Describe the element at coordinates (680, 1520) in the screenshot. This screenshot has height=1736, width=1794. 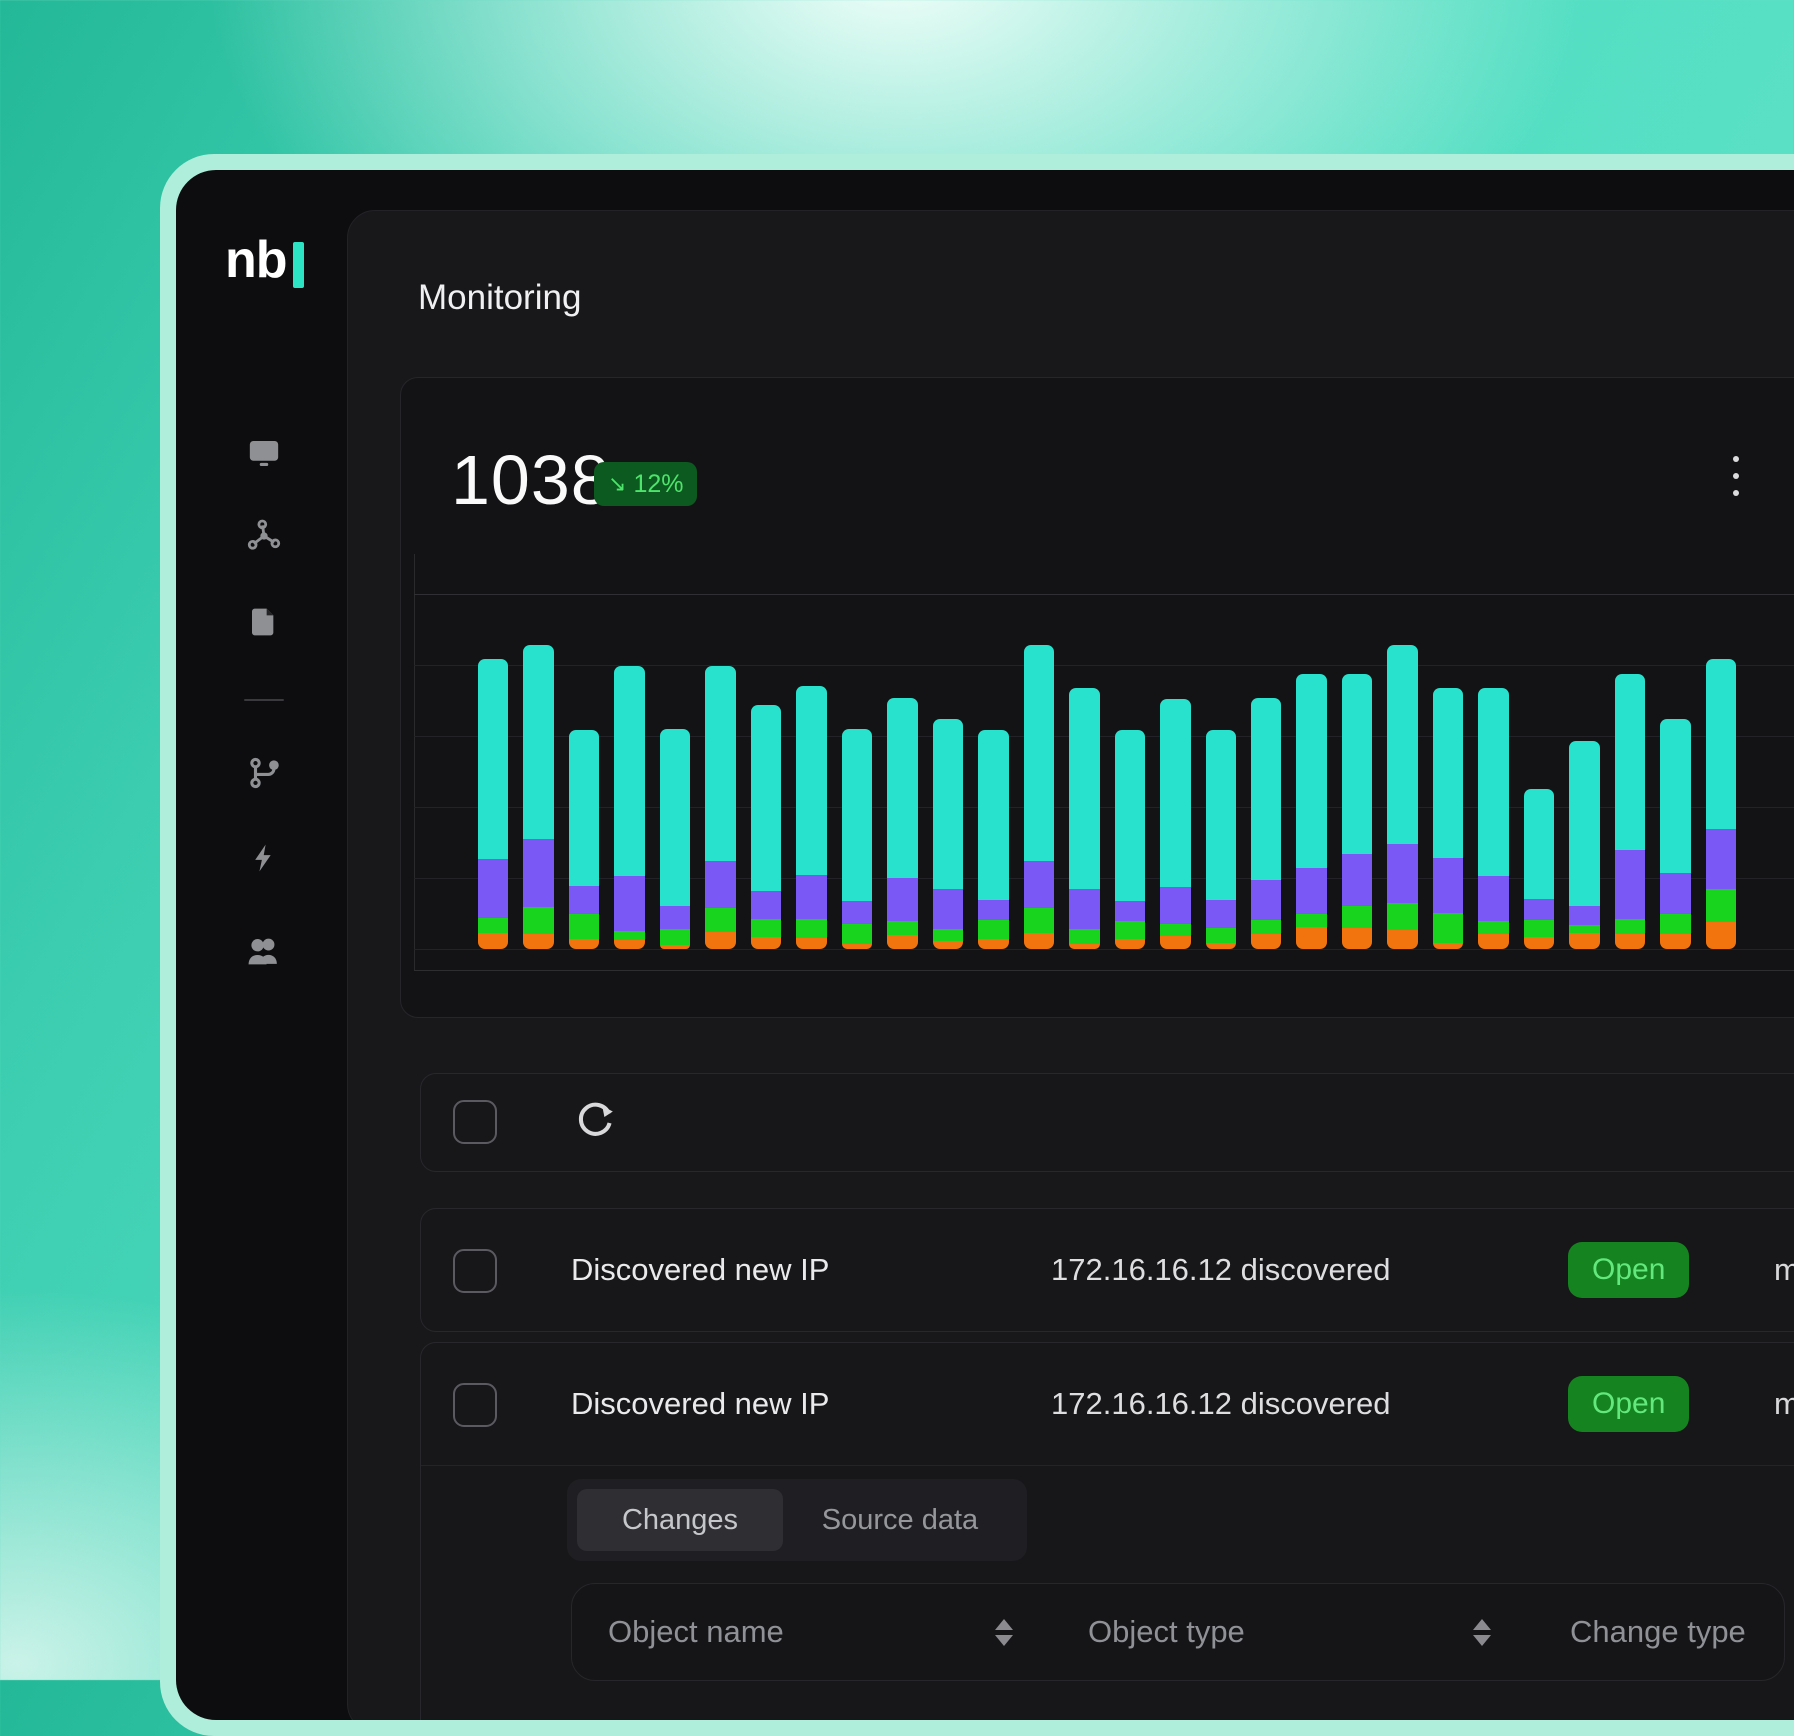
I see `tab-changes: Changes` at that location.